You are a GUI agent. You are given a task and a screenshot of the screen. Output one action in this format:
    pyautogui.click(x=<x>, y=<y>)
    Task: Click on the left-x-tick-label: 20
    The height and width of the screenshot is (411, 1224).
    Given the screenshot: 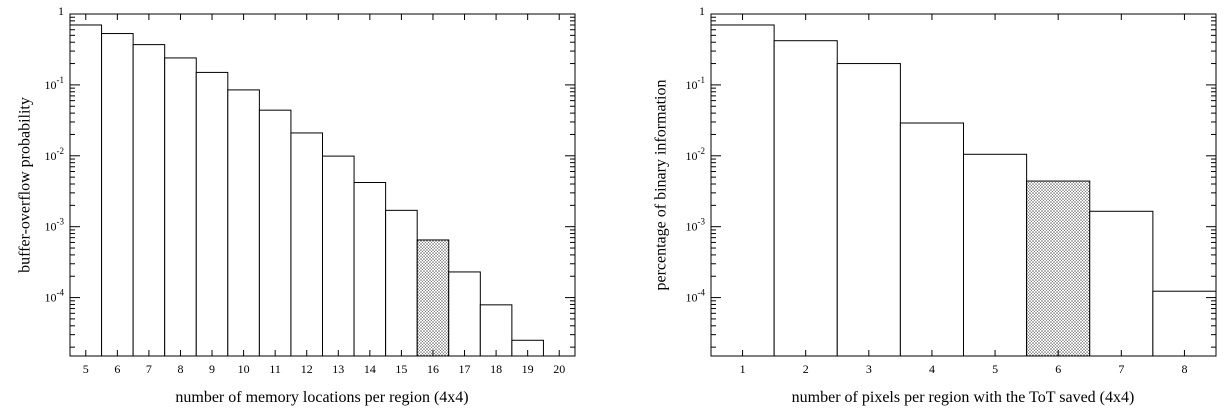 What is the action you would take?
    pyautogui.click(x=559, y=369)
    